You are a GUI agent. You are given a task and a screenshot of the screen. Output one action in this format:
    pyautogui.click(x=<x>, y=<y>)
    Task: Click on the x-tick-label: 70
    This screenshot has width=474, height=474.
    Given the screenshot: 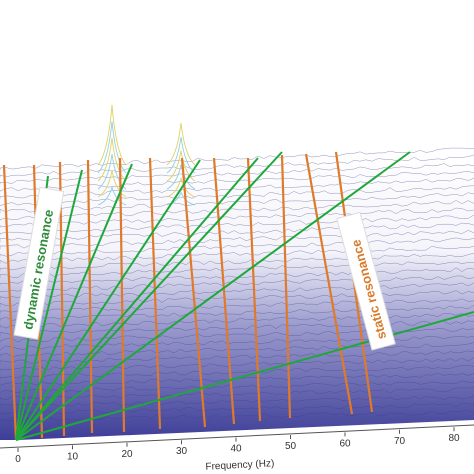 What is the action you would take?
    pyautogui.click(x=400, y=441)
    